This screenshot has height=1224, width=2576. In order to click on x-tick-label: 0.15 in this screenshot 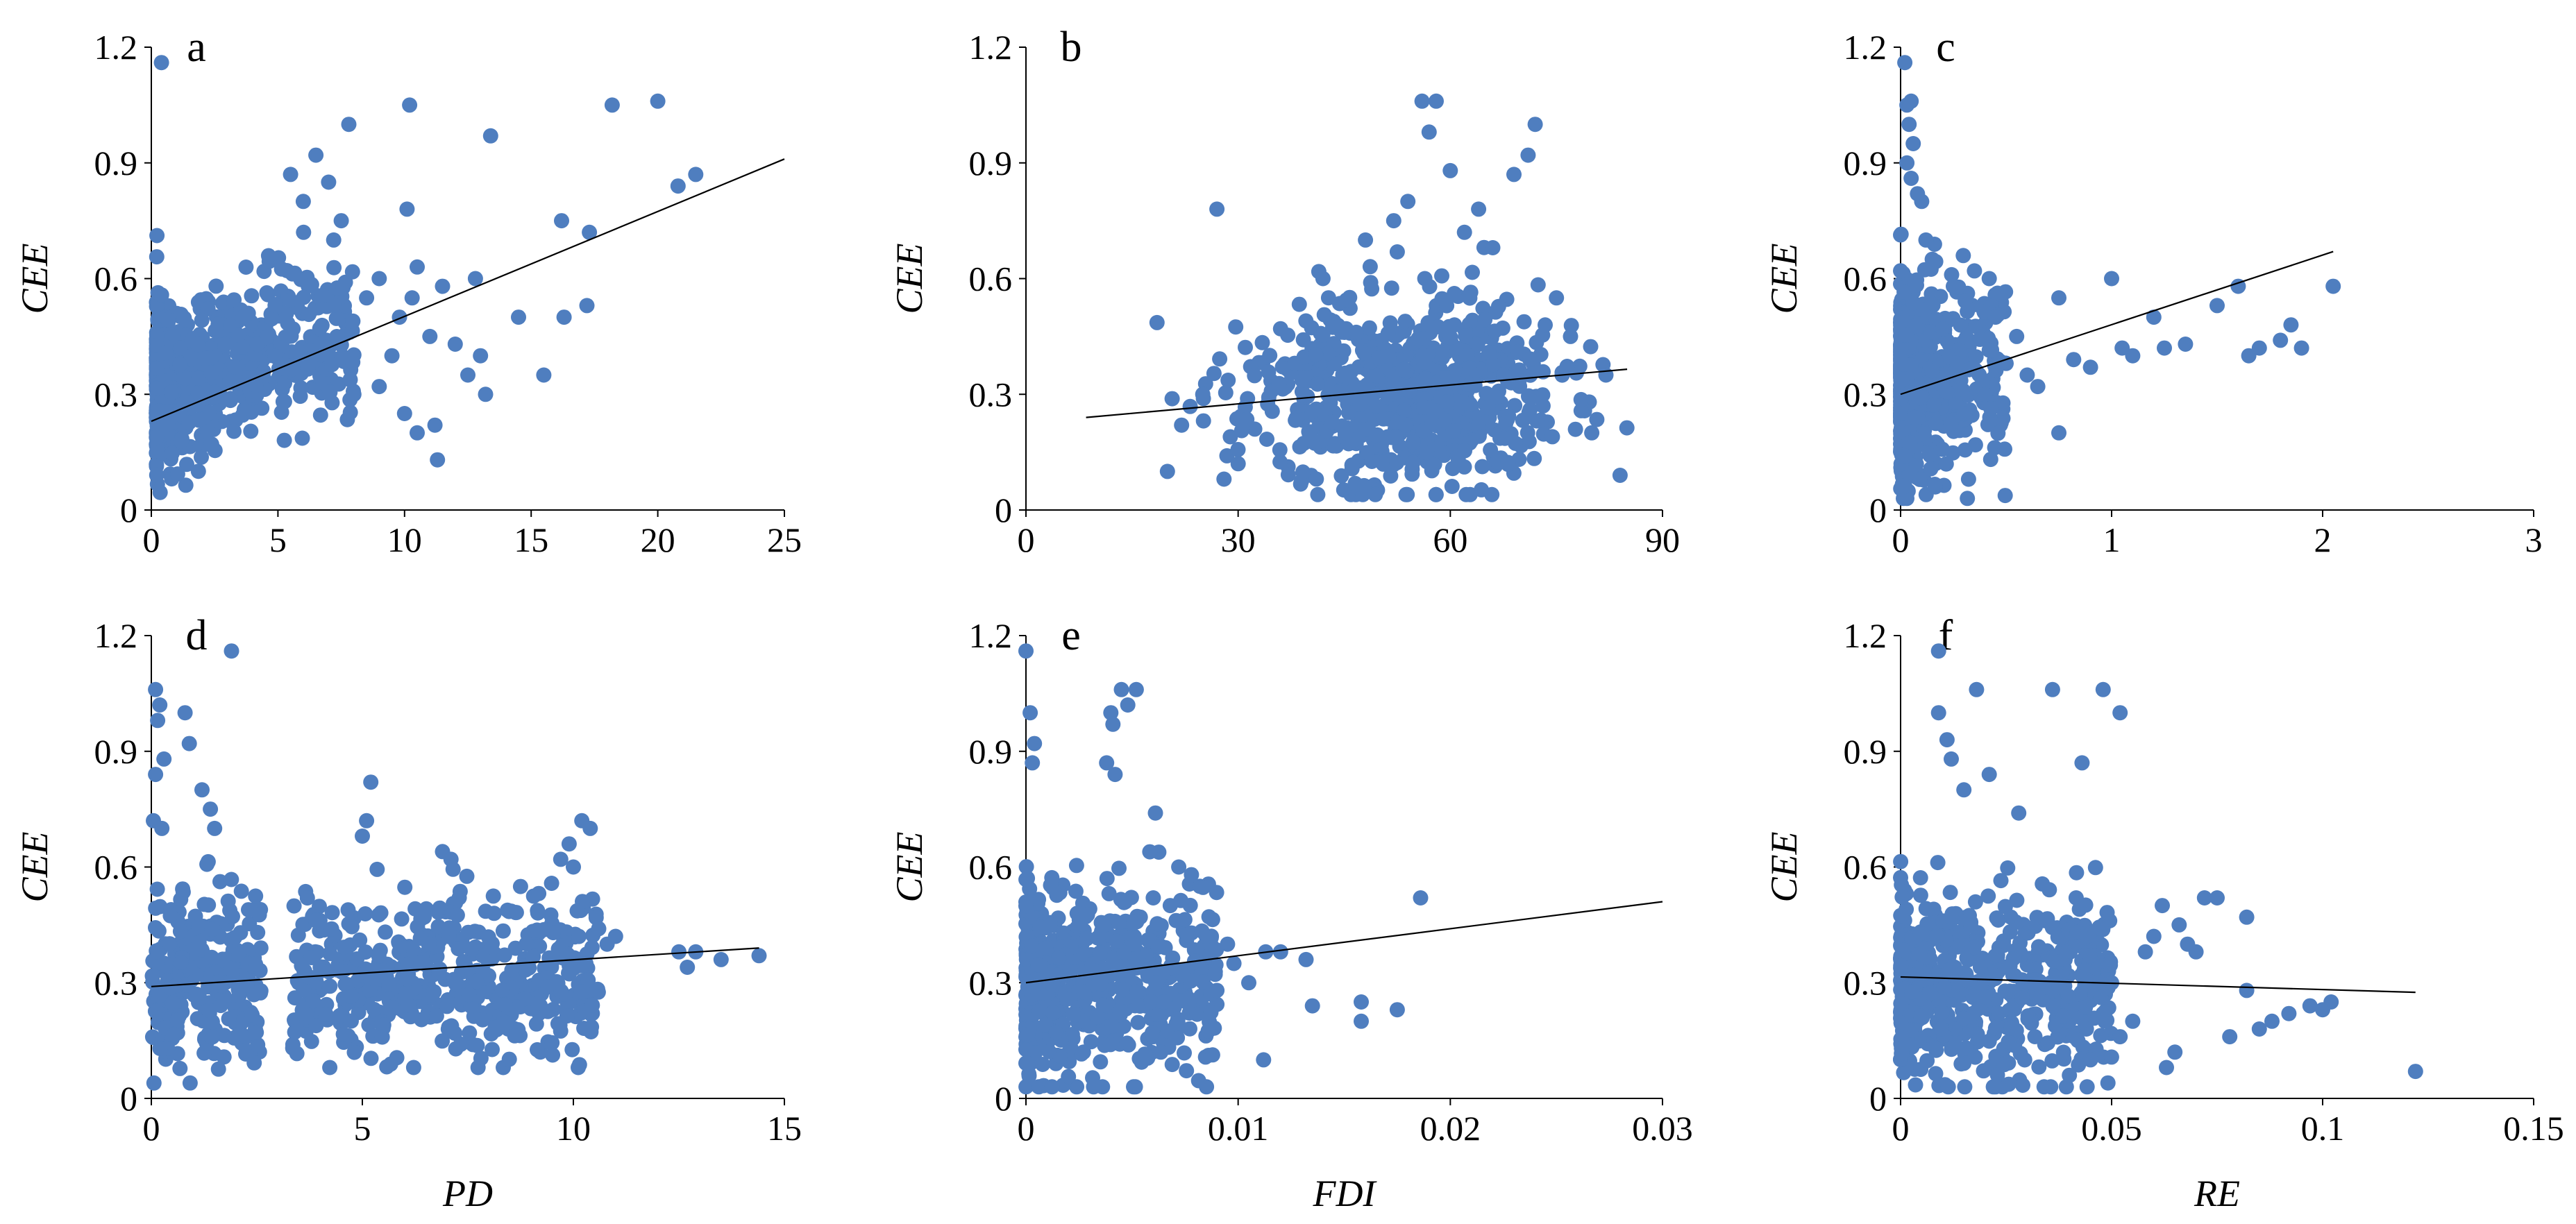, I will do `click(2533, 1128)`.